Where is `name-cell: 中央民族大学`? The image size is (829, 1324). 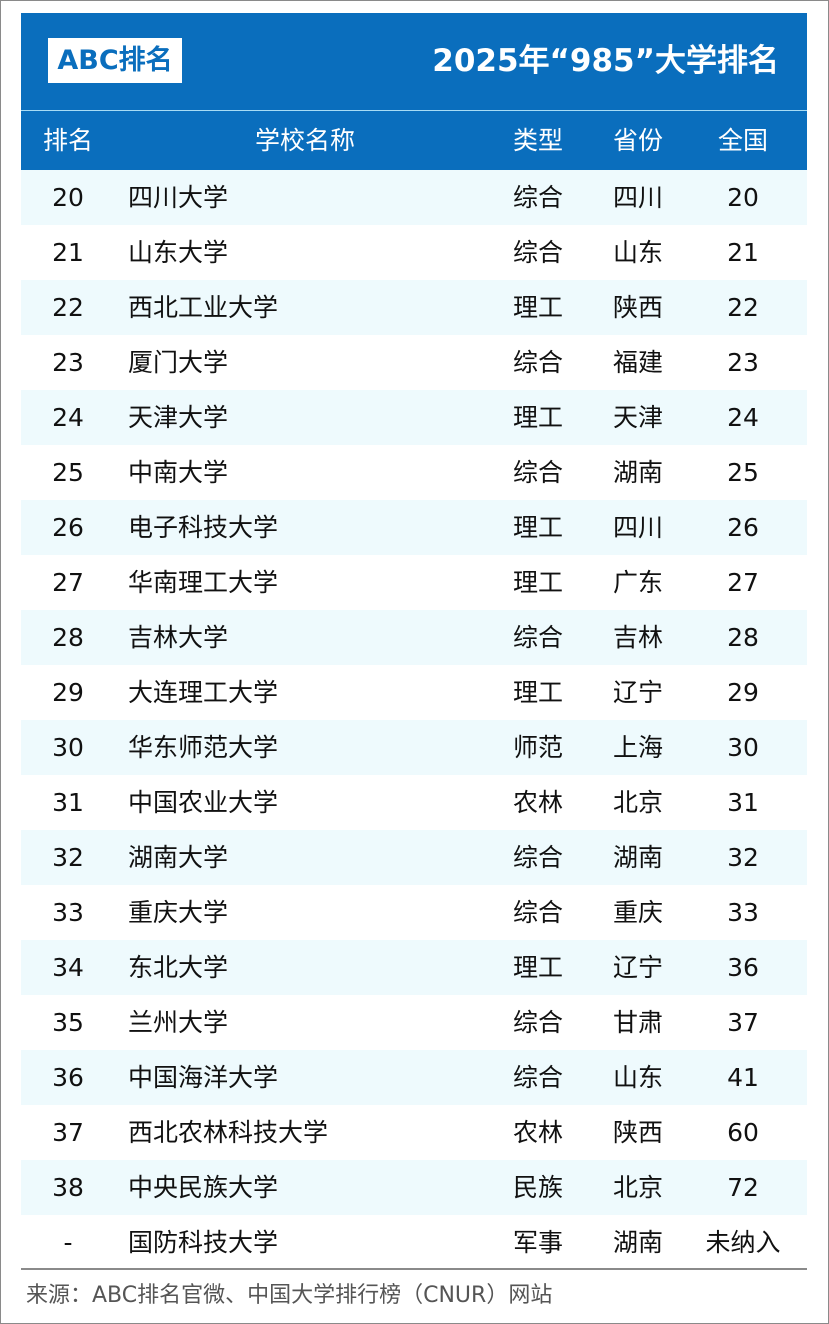 name-cell: 中央民族大学 is located at coordinates (203, 1187).